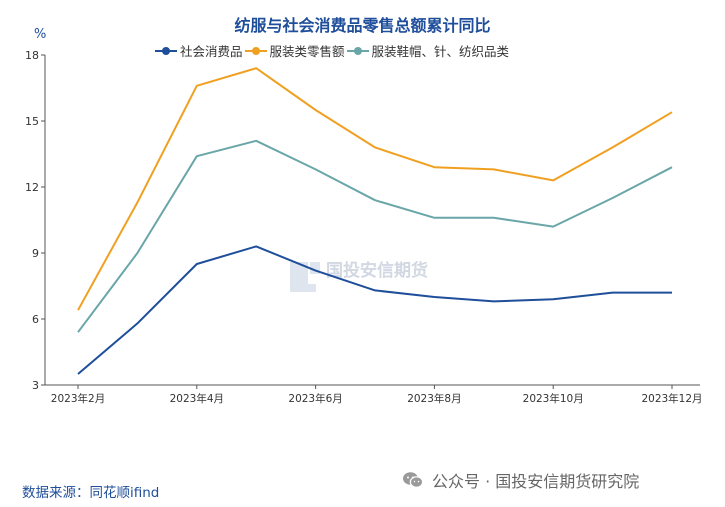 The image size is (725, 507). I want to click on legend-item-retail: 社会消费品, so click(199, 50).